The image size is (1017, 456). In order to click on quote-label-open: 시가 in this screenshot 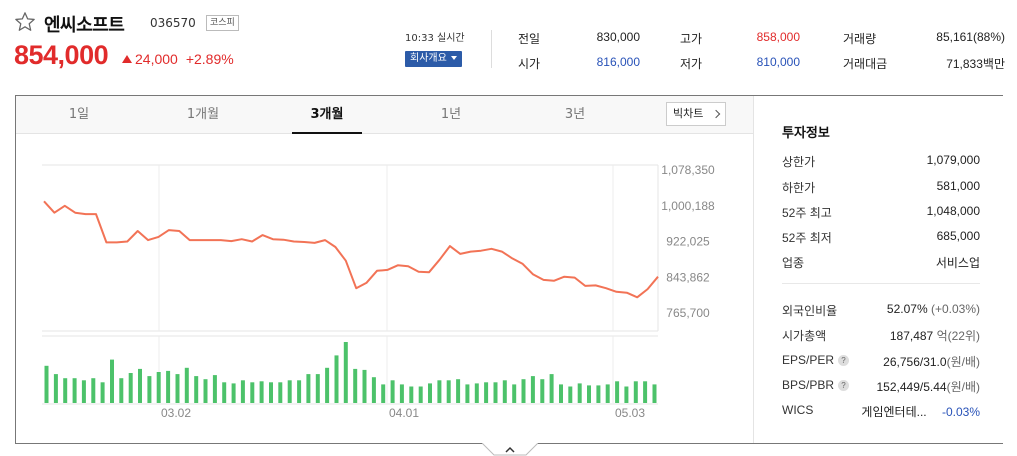, I will do `click(529, 64)`.